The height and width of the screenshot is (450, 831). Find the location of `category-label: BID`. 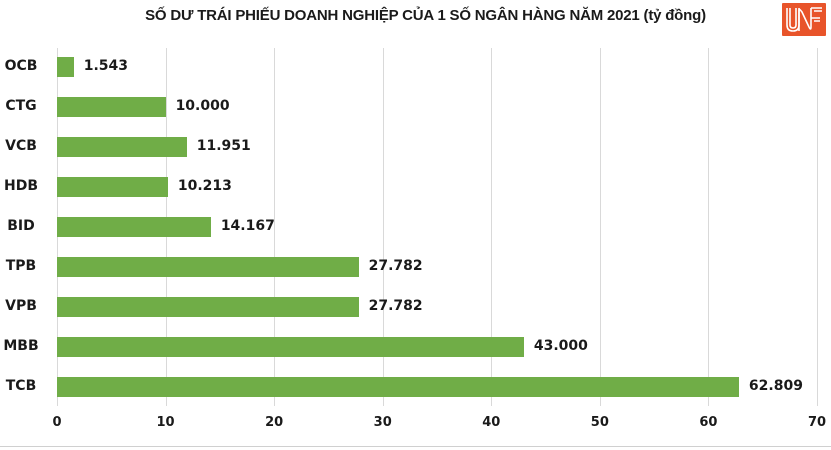

category-label: BID is located at coordinates (21, 226).